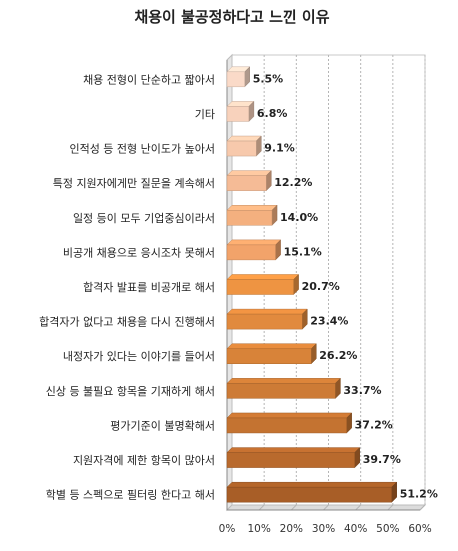  What do you see at coordinates (293, 182) in the screenshot?
I see `data-label: 12.2%` at bounding box center [293, 182].